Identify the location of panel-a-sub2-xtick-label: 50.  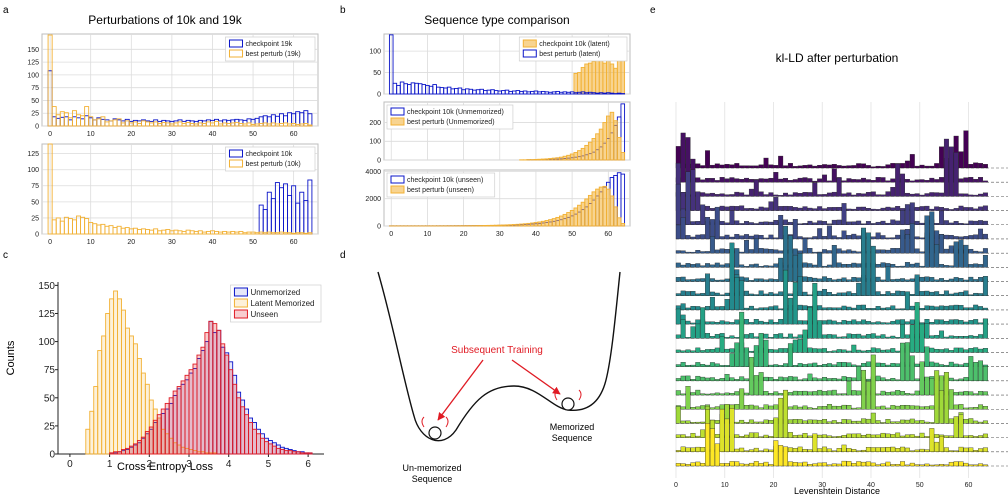
(253, 242).